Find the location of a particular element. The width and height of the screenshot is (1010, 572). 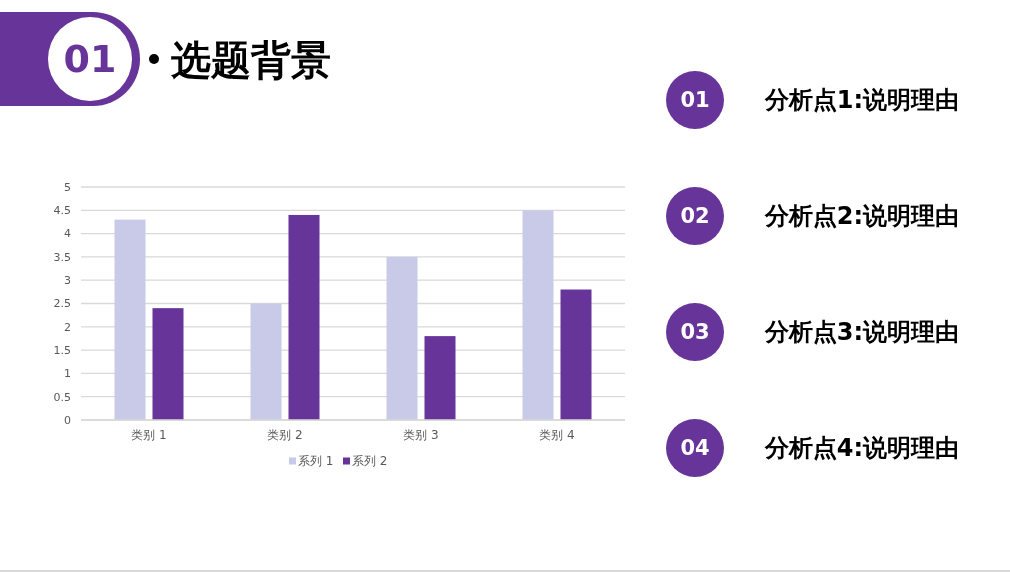

legend-label: 系列 1 is located at coordinates (316, 461).